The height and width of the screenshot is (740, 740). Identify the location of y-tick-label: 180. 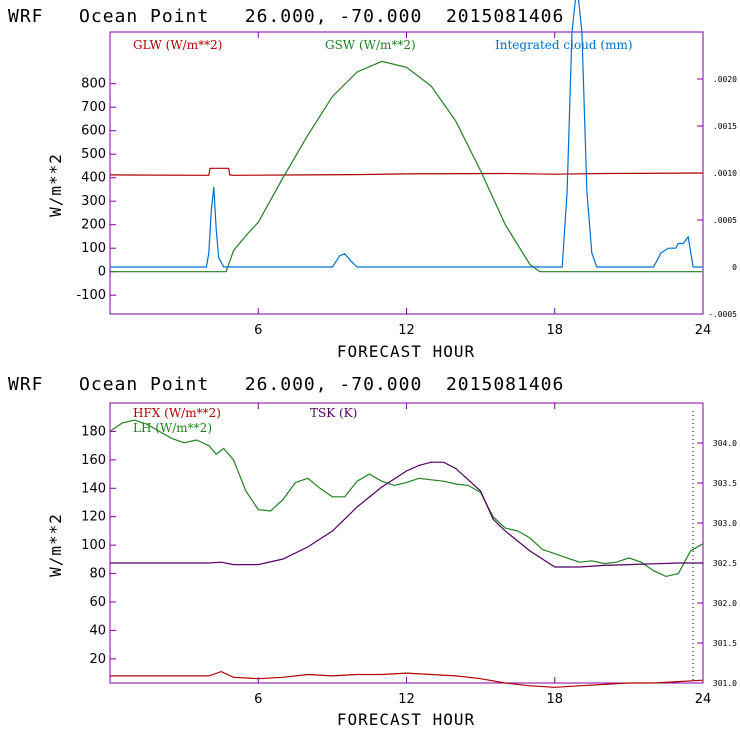
(93, 431).